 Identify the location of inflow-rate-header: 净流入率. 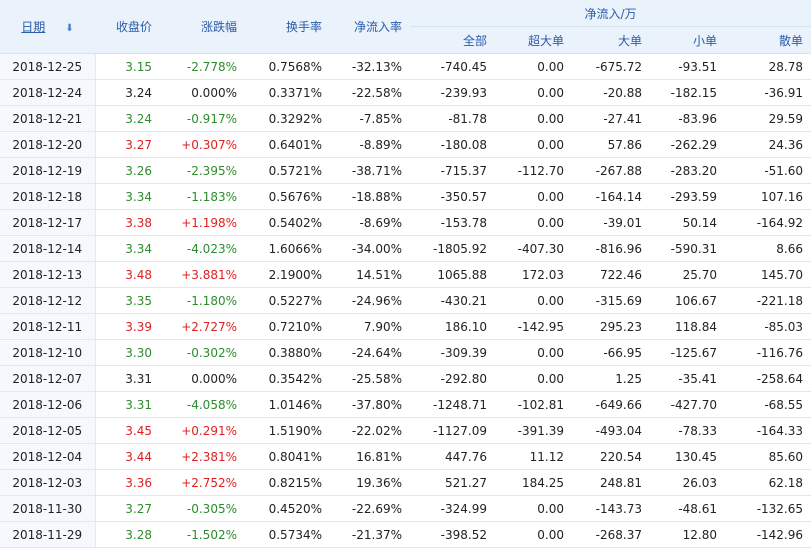
(370, 27).